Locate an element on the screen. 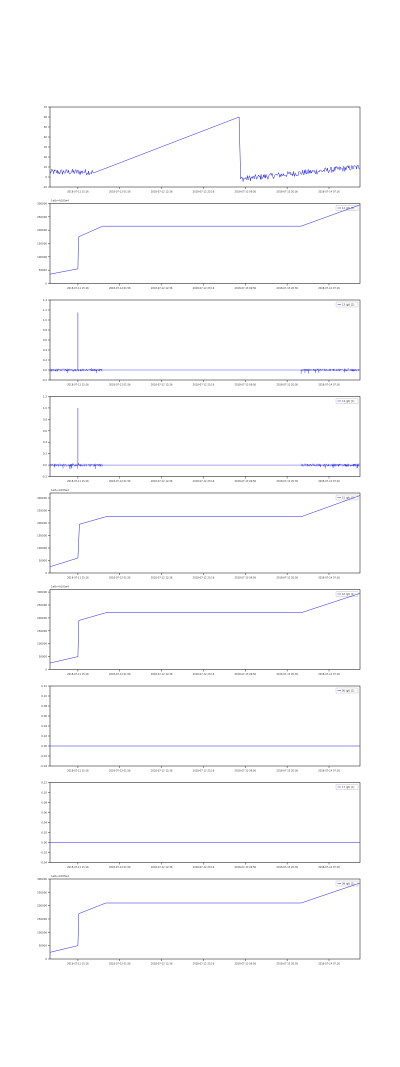 The width and height of the screenshot is (400, 1067). y-tick-label: 20 is located at coordinates (46, 157).